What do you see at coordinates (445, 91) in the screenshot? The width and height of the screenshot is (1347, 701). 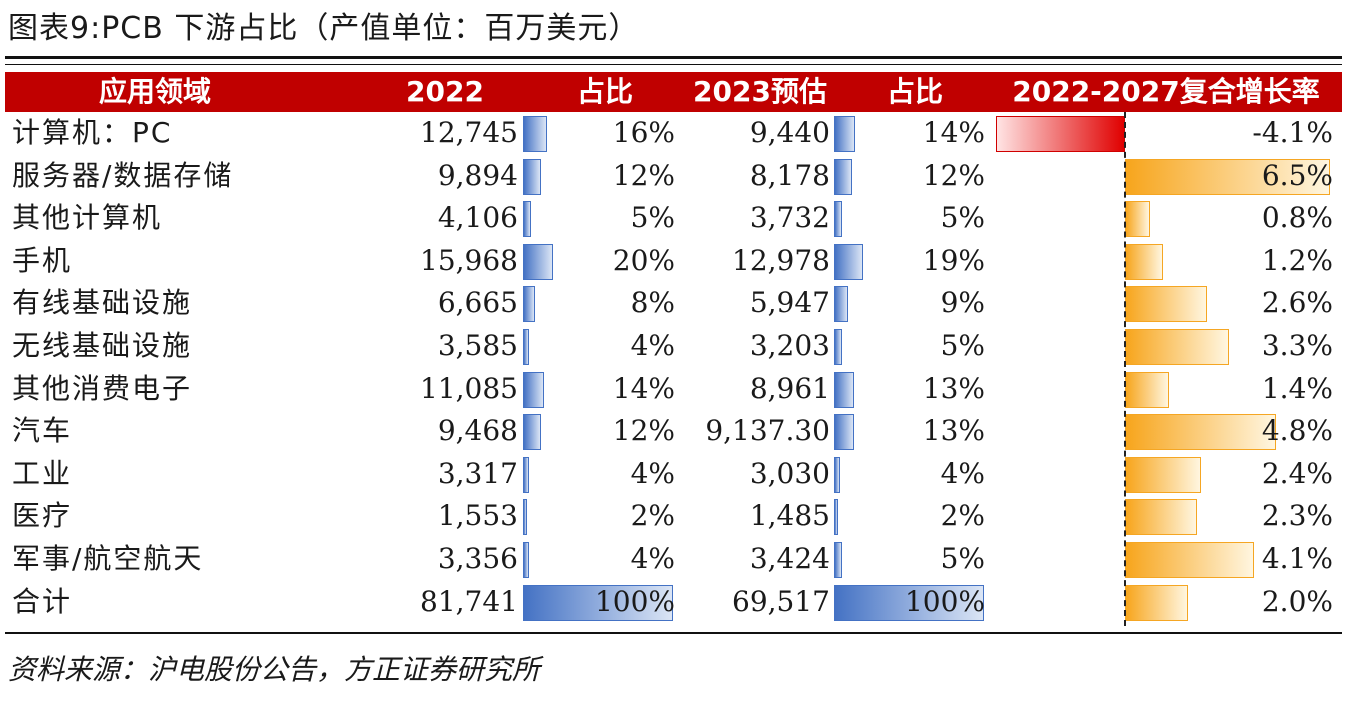 I see `header-2022: 2022` at bounding box center [445, 91].